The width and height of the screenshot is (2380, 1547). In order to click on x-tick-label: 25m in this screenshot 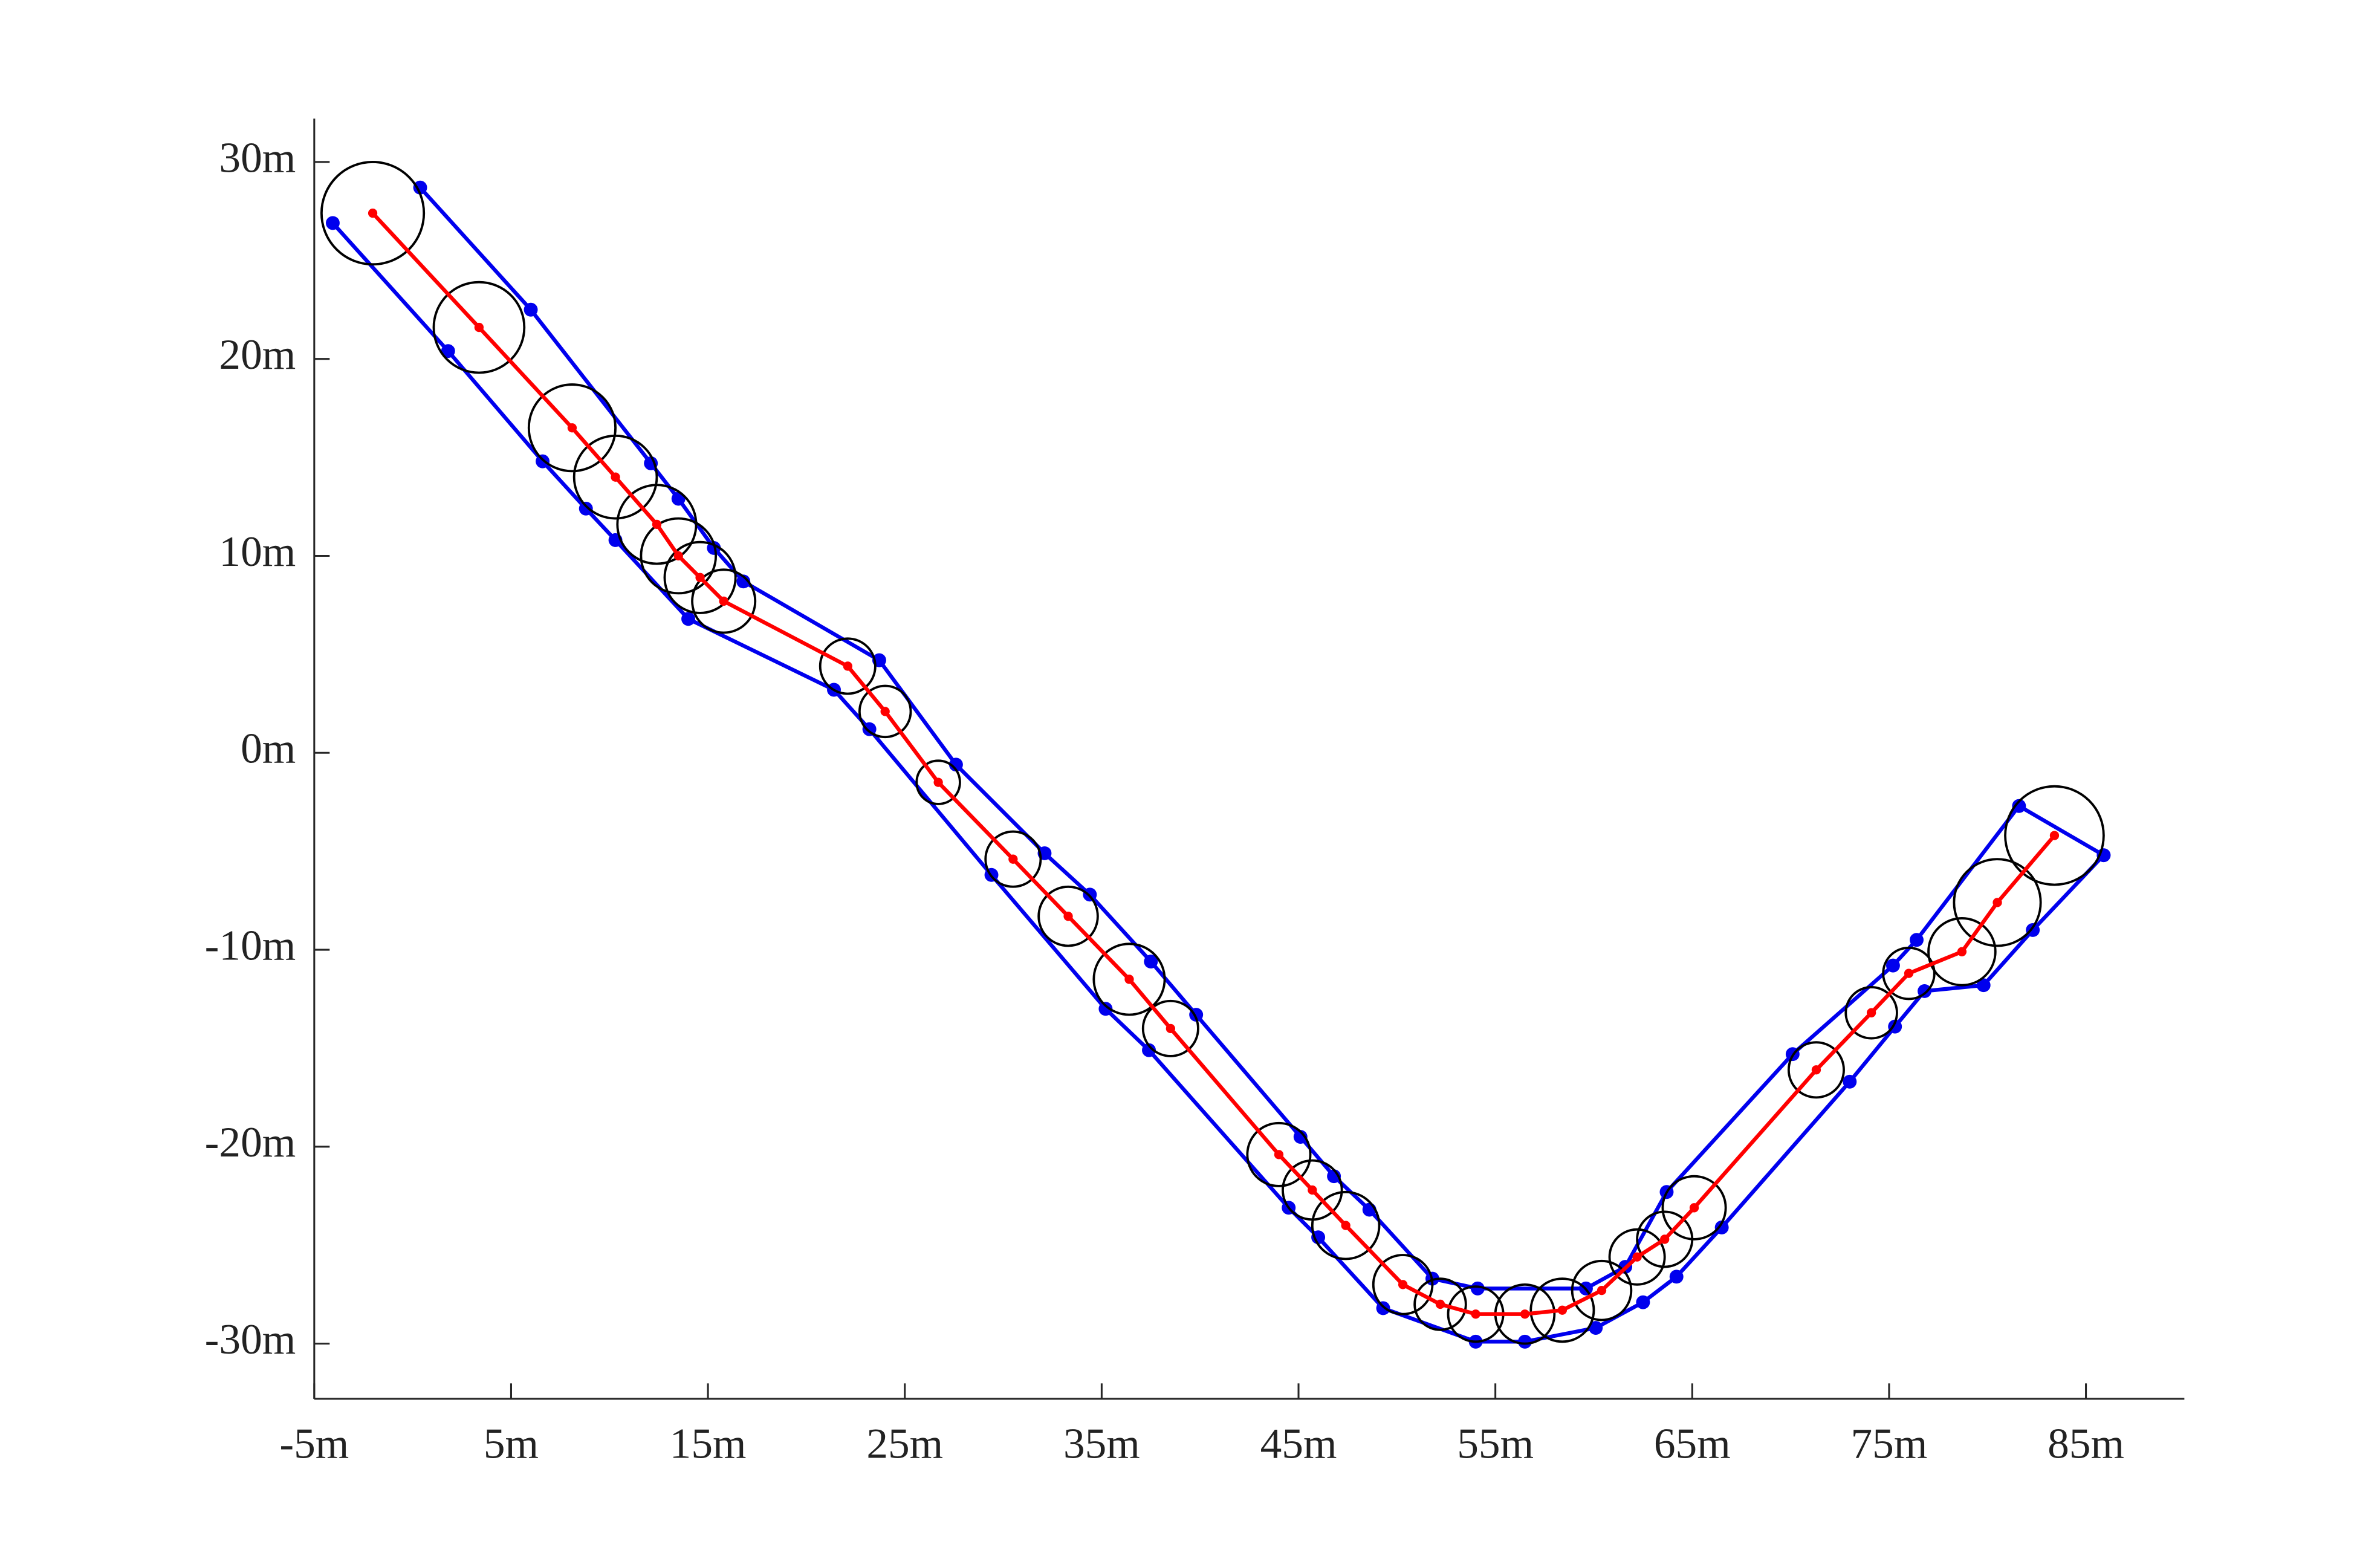, I will do `click(904, 1444)`.